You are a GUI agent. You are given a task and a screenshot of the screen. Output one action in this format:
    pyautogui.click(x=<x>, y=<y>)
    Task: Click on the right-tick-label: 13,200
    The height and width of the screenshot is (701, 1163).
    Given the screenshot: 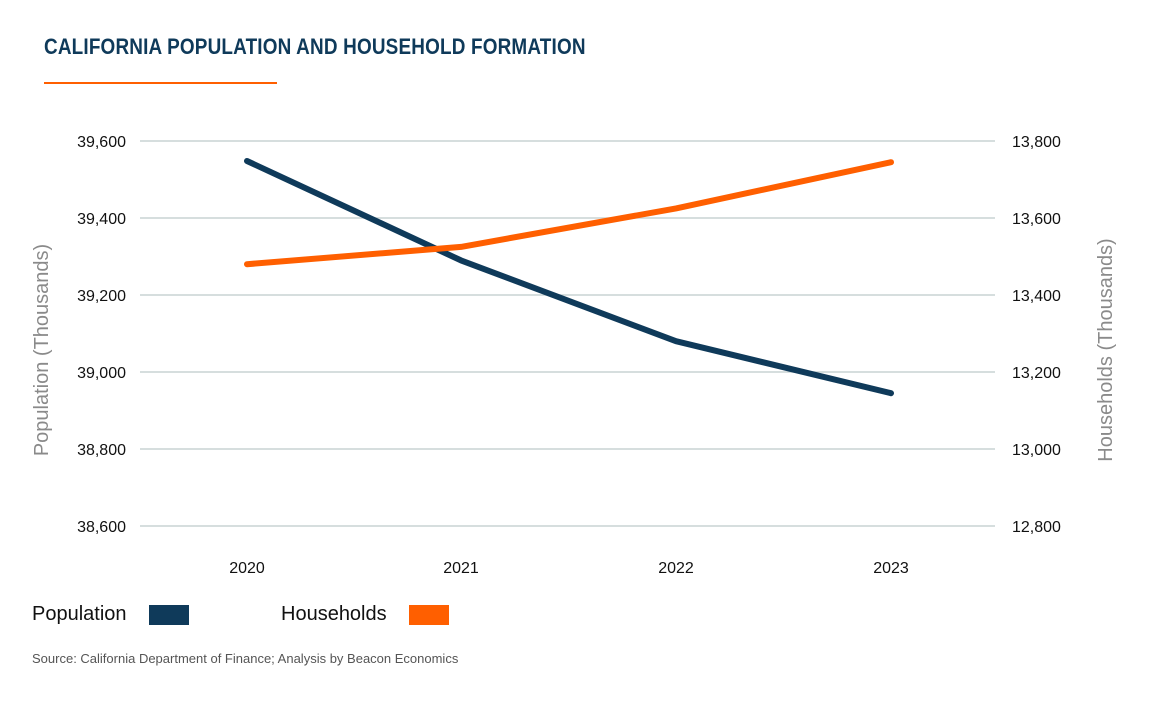 What is the action you would take?
    pyautogui.click(x=1036, y=373)
    